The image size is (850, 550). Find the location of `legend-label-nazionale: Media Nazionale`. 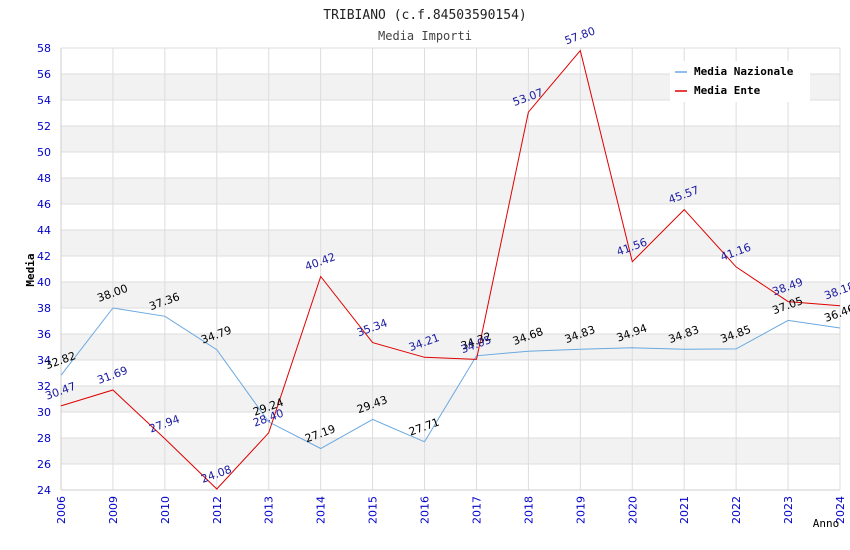

legend-label-nazionale: Media Nazionale is located at coordinates (744, 71).